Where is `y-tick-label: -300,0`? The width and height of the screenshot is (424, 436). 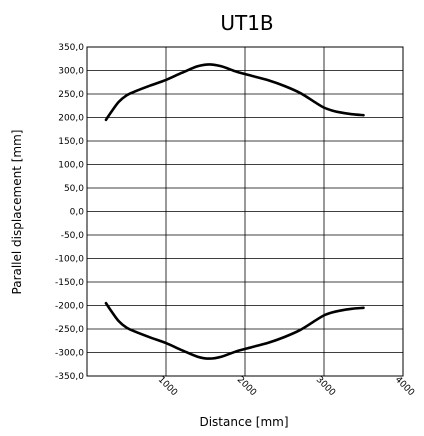
y-tick-label: -300,0 is located at coordinates (69, 354).